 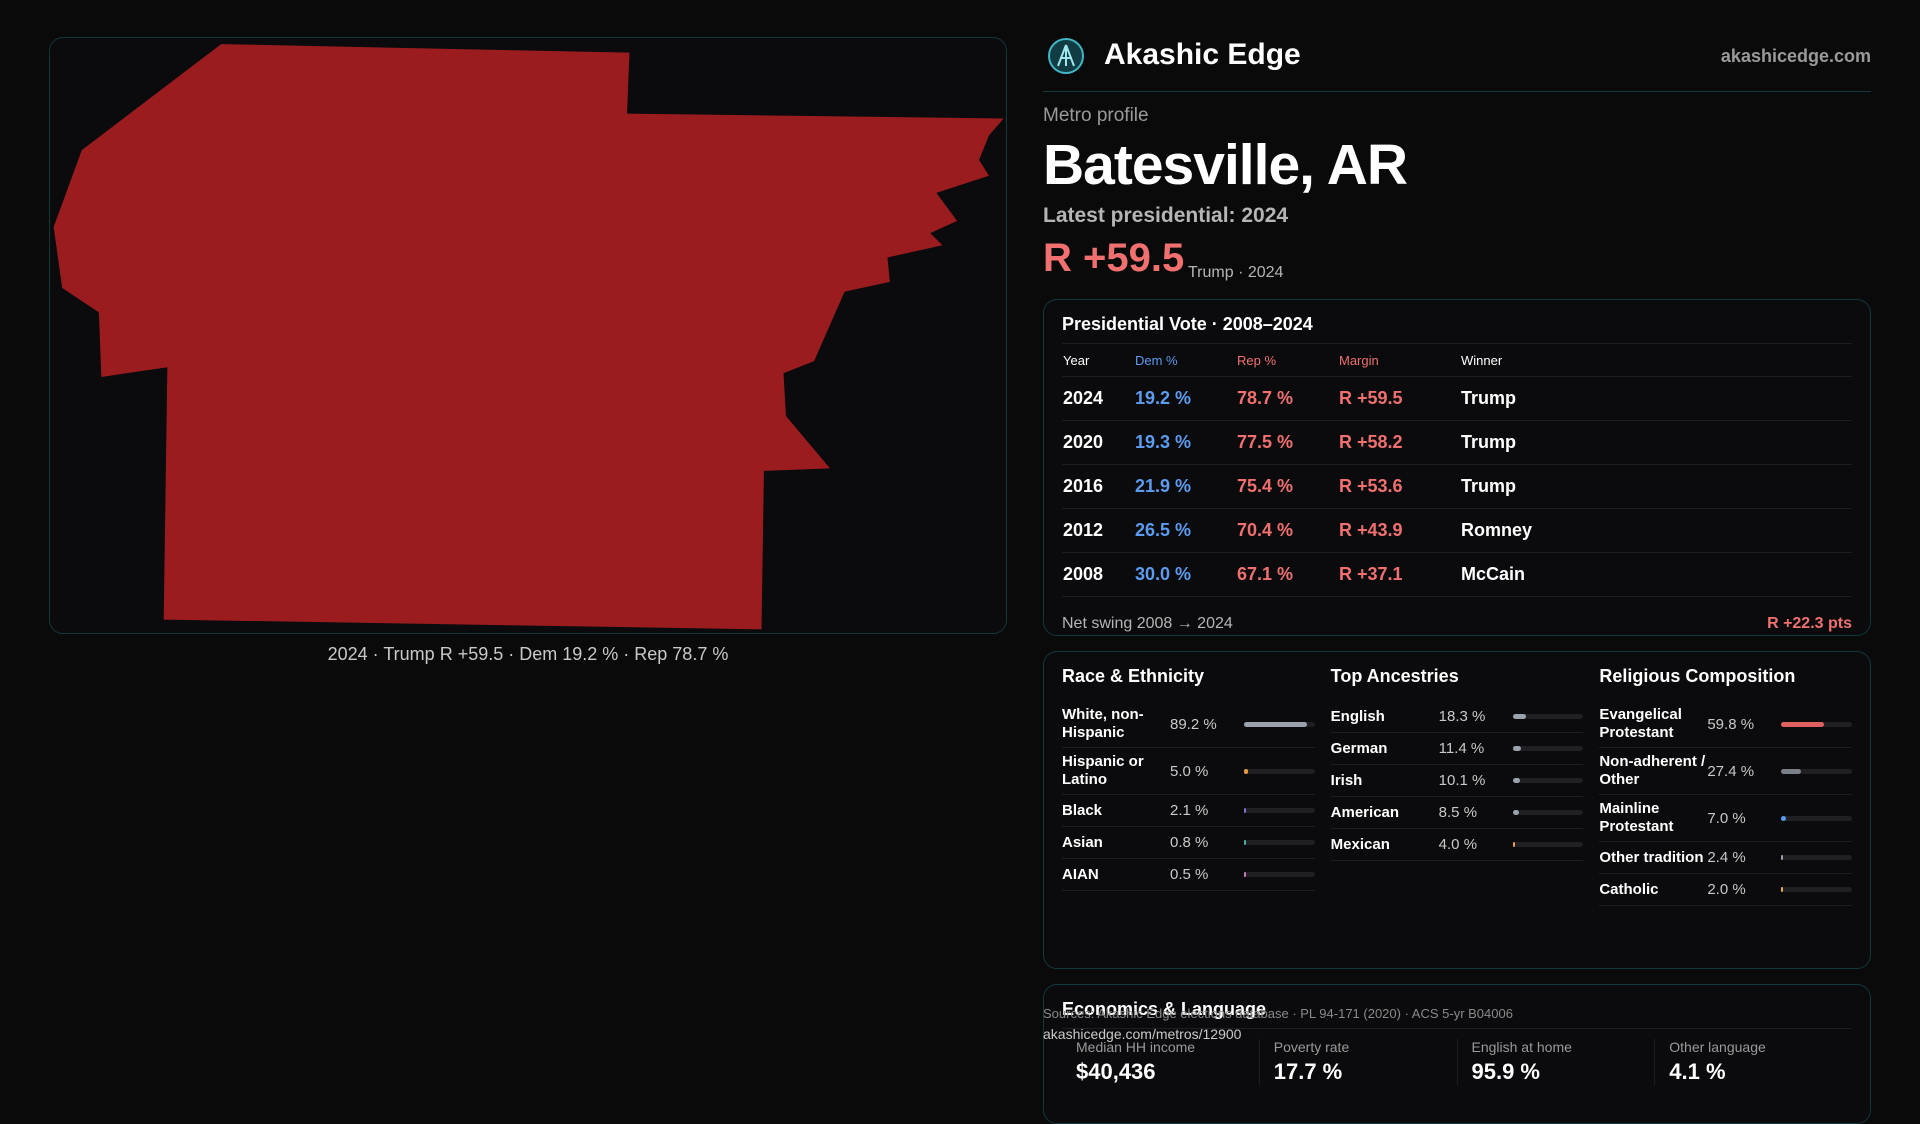 I want to click on subtitle: Latest presidential: 2024, so click(x=1166, y=215).